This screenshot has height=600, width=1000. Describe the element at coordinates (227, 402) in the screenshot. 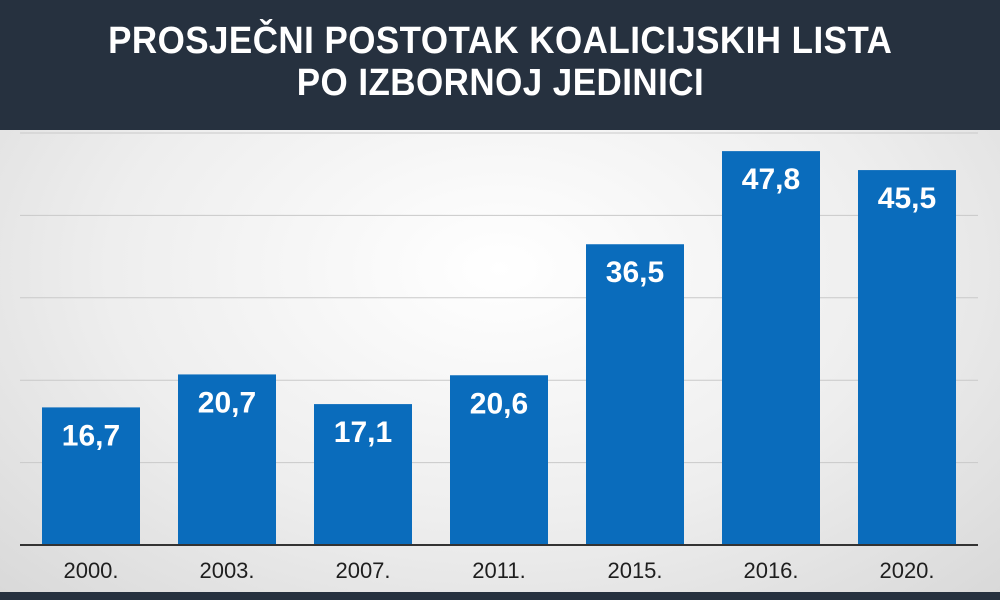

I see `bar-value-label: 20,7` at that location.